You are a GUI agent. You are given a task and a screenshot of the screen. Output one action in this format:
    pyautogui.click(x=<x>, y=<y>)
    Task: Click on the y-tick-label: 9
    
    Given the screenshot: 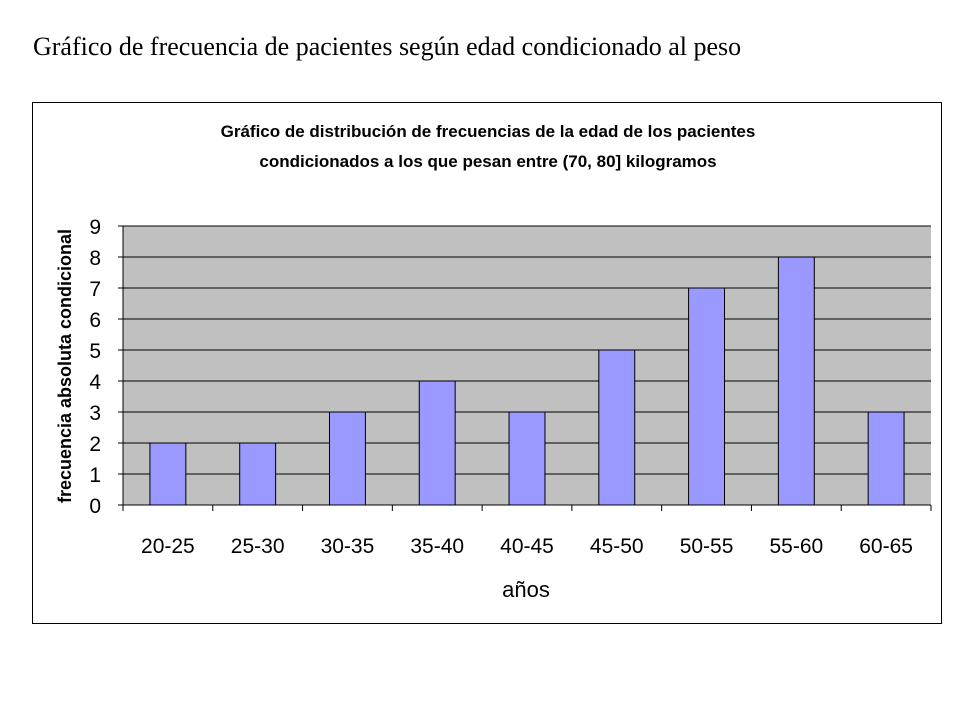 What is the action you would take?
    pyautogui.click(x=95, y=227)
    